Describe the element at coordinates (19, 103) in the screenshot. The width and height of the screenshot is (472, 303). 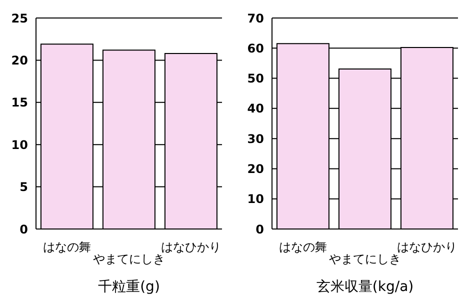
I see `y-tick-label: 15` at that location.